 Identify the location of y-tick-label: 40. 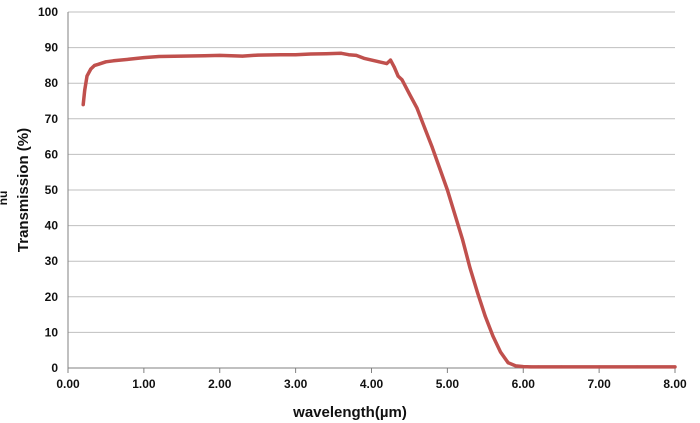
(52, 226).